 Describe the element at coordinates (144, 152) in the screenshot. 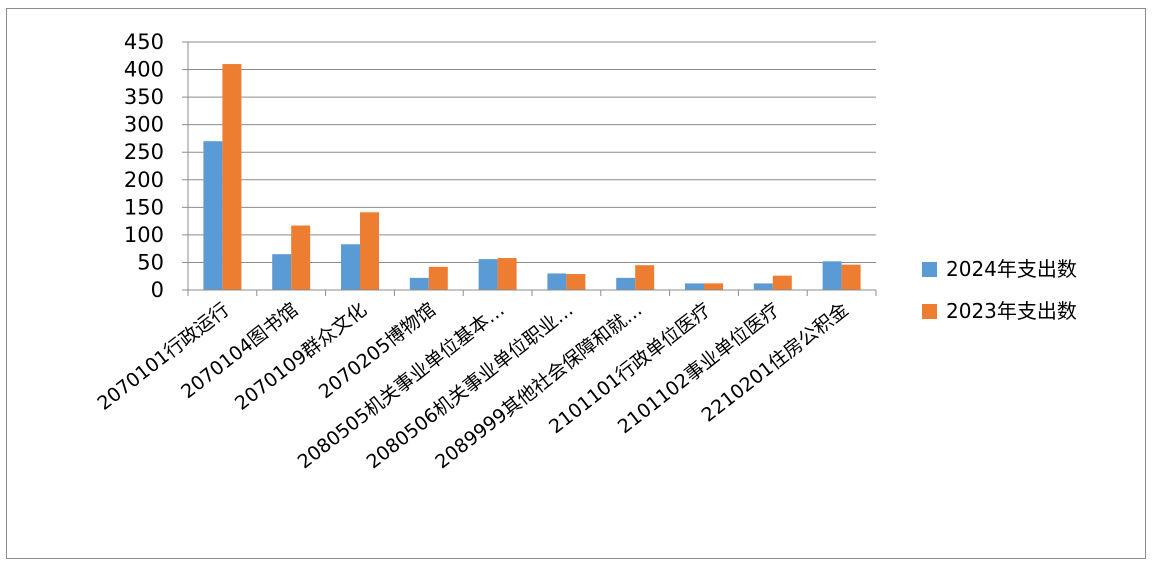

I see `y-tick-label: 250` at that location.